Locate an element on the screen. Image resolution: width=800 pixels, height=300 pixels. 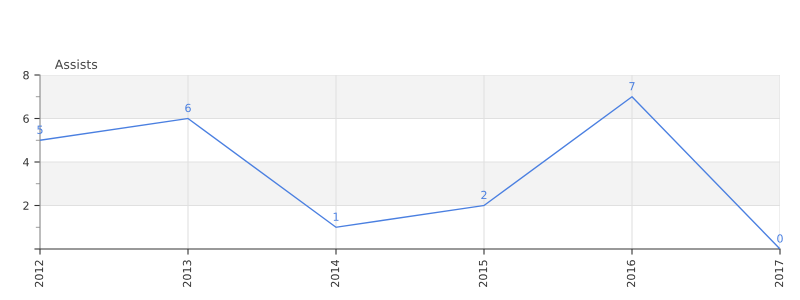
x-tick-label: 2015 is located at coordinates (483, 273).